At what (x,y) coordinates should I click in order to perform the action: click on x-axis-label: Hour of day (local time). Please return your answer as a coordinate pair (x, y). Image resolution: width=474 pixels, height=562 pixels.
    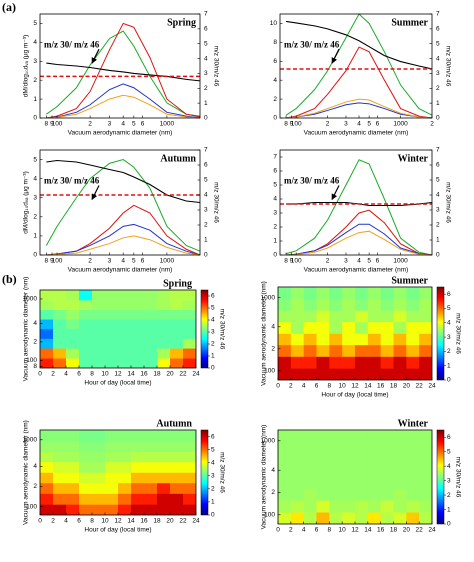
    Looking at the image, I should click on (117, 383).